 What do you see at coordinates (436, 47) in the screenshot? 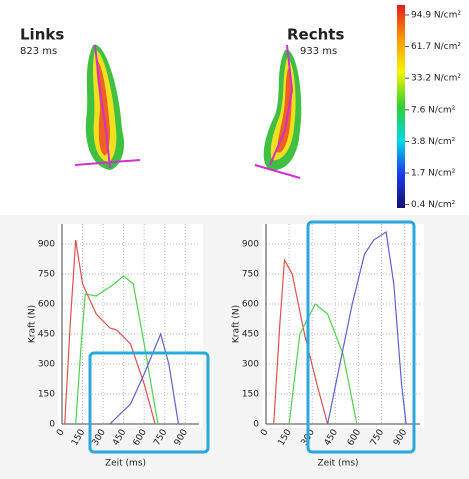
I see `legend-label: 61.7 N/cm²` at bounding box center [436, 47].